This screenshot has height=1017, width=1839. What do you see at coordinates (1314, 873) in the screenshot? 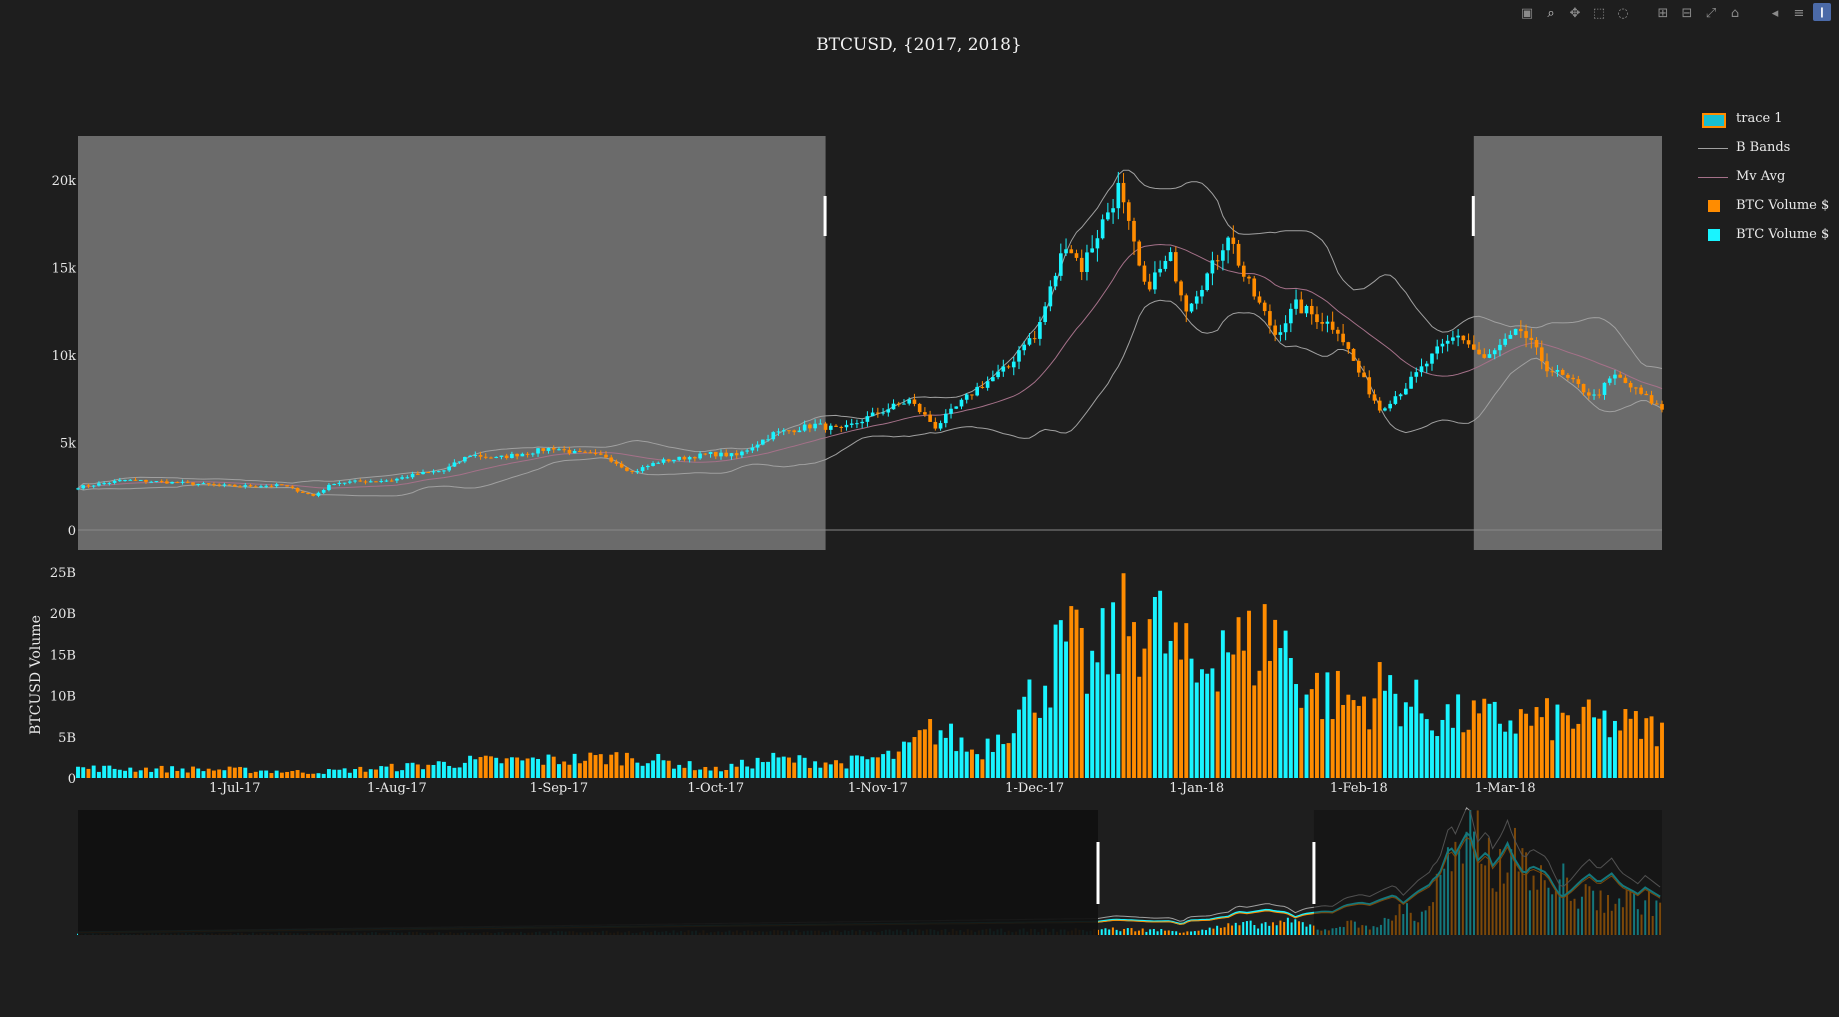
I see `rangeslider-handle-right` at bounding box center [1314, 873].